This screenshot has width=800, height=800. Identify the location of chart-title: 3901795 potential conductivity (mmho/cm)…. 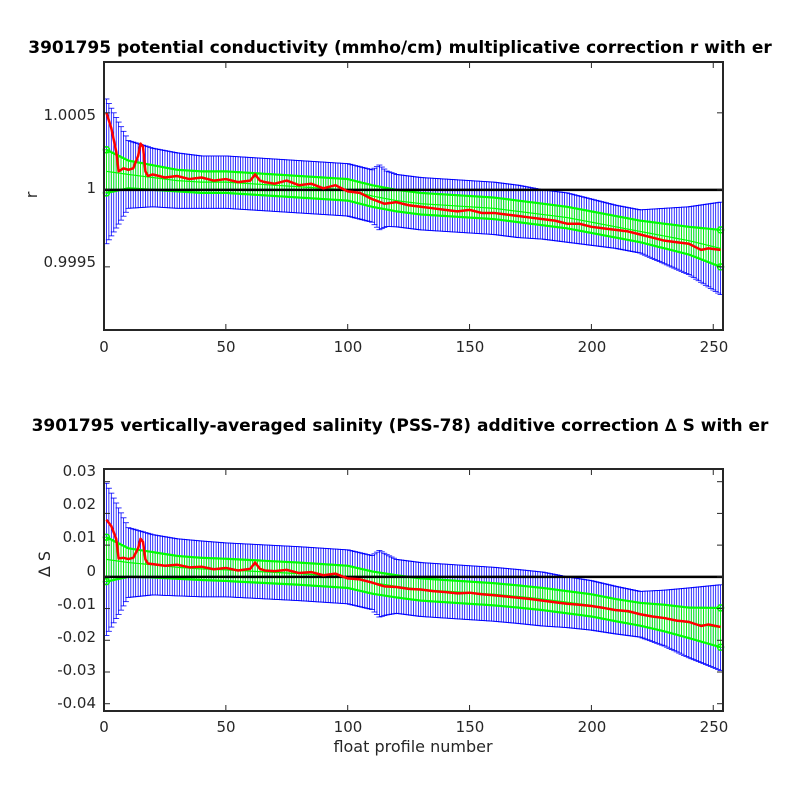
(400, 48).